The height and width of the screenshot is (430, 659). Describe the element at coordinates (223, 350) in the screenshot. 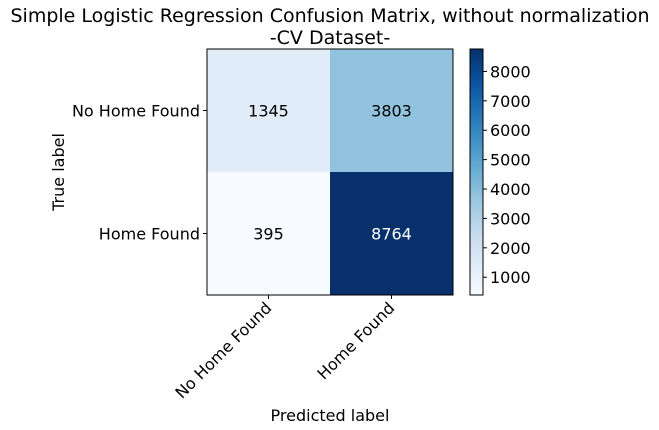

I see `x-tick-label: No Home Found` at that location.